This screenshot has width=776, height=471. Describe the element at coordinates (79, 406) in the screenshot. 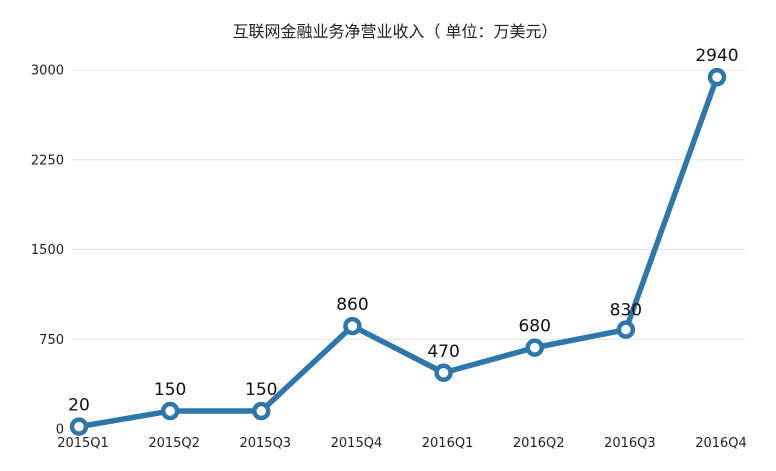

I see `data-label: 20` at that location.